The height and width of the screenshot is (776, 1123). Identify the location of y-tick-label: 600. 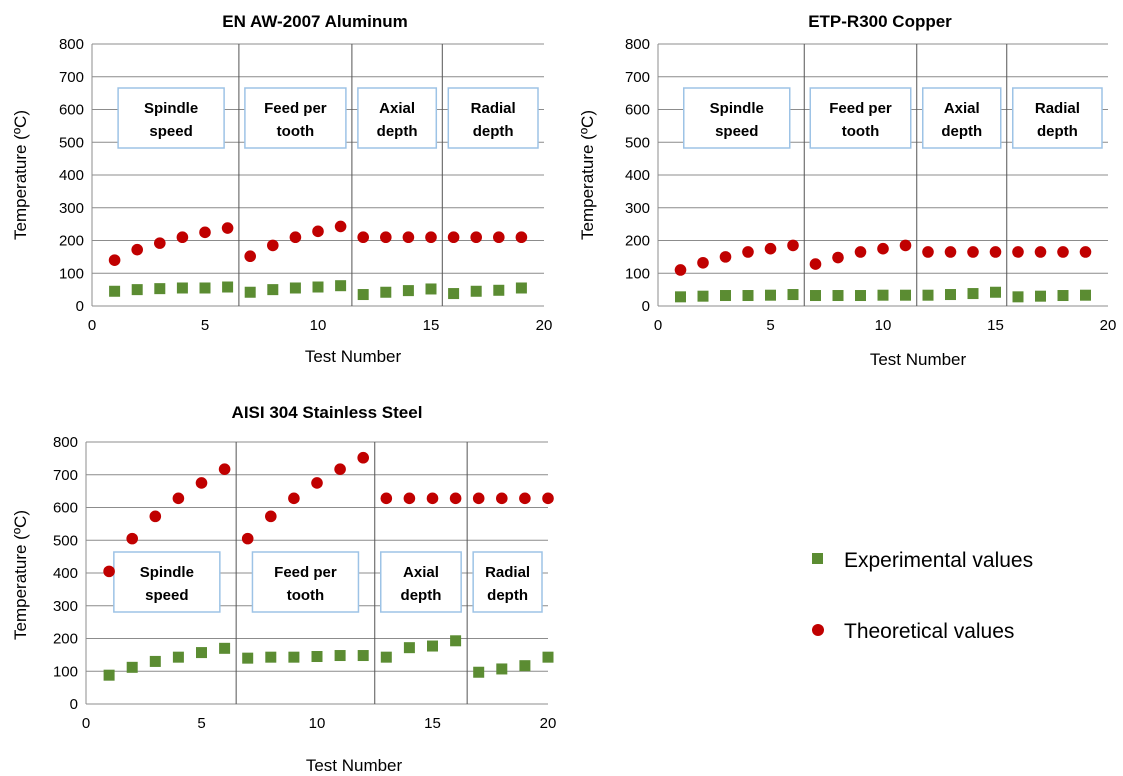
(637, 110).